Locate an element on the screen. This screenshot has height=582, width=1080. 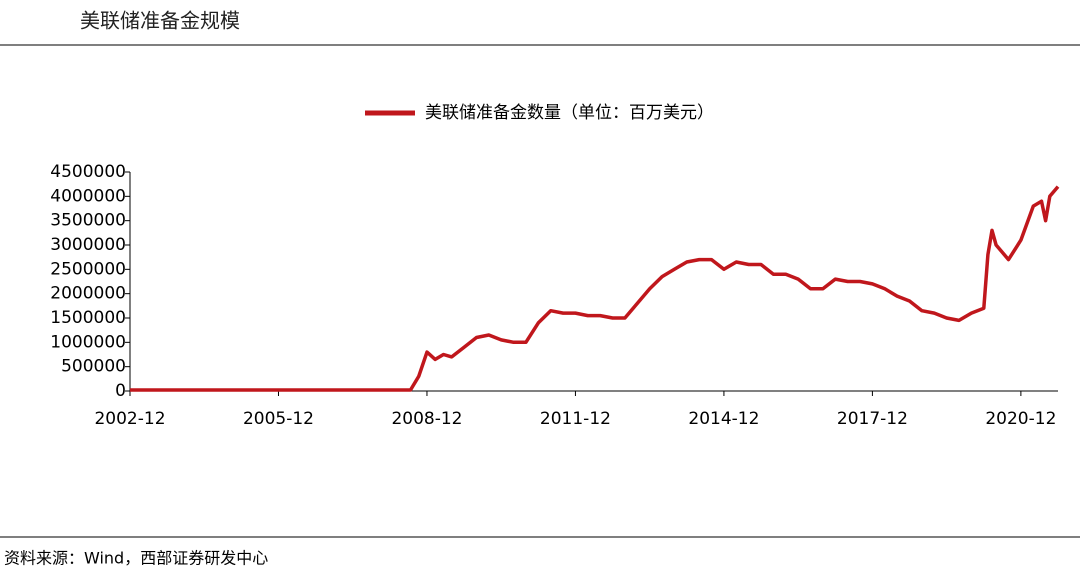
source-note: 资料来源：Wind，西部证券研发中心 is located at coordinates (136, 558).